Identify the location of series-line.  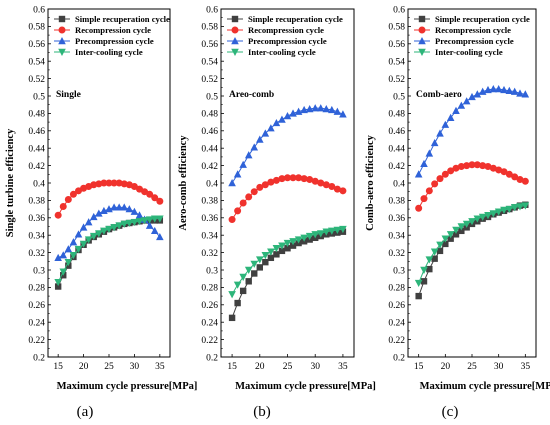
(287, 145).